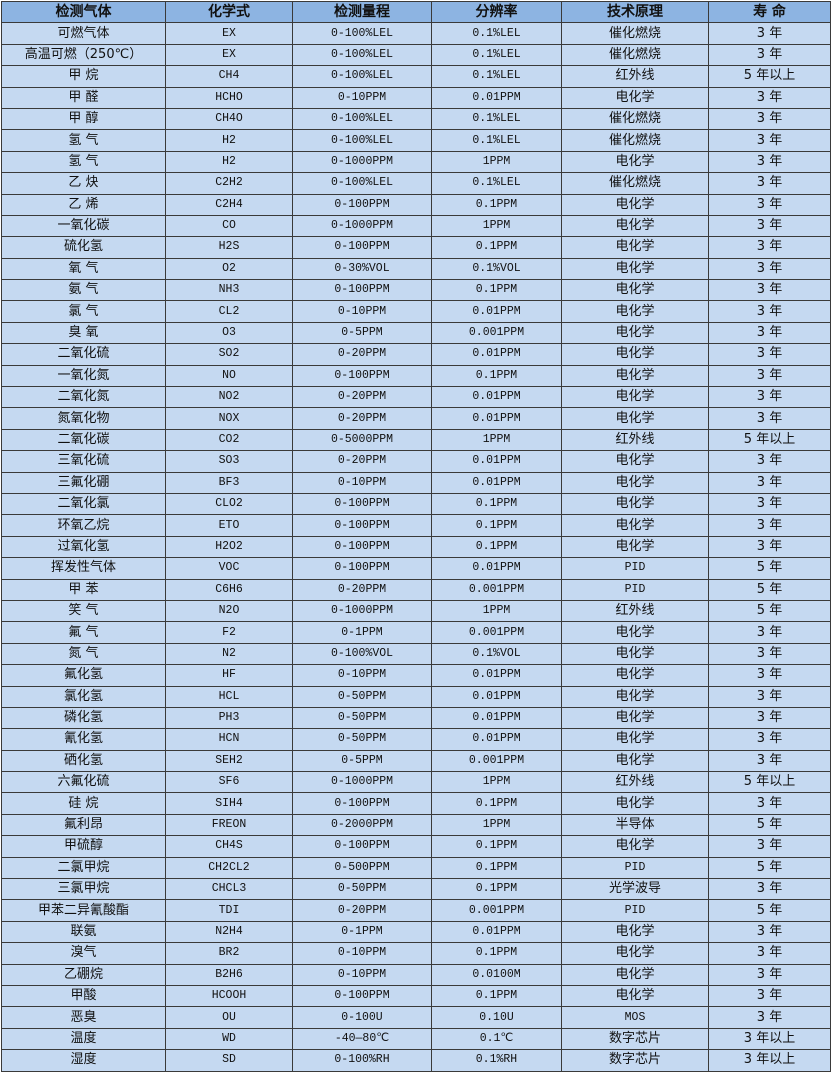 The image size is (831, 1076). Describe the element at coordinates (496, 1039) in the screenshot. I see `resolution-cell: 0.1℃` at that location.